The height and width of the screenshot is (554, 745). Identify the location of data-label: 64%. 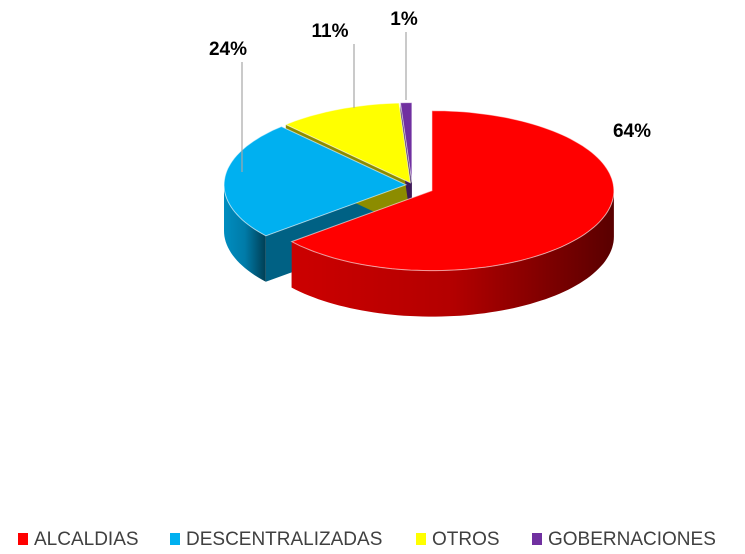
(632, 131).